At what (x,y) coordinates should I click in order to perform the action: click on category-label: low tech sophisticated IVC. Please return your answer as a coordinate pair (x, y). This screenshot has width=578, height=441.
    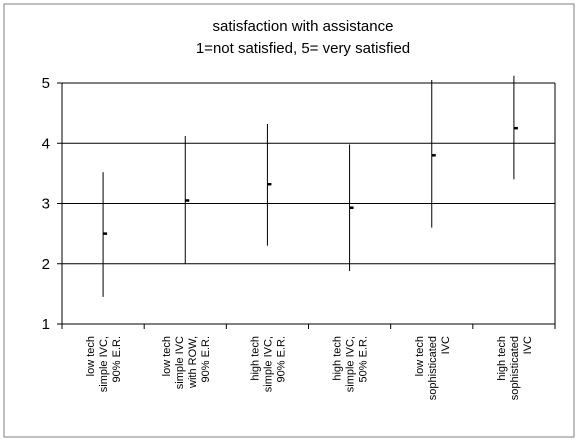
    Looking at the image, I should click on (433, 368).